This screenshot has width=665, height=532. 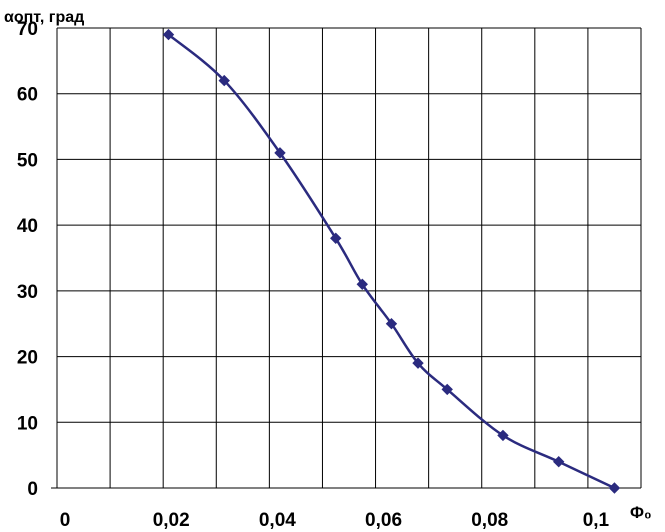 I want to click on x-tick-label: 0,02, so click(x=171, y=520).